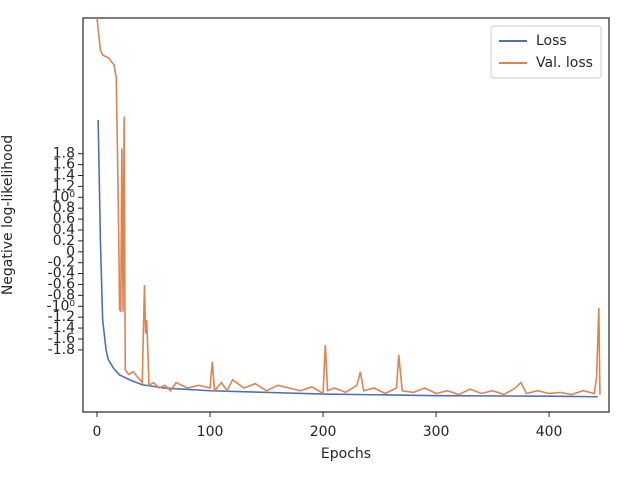 This screenshot has height=480, width=640. I want to click on y-tick-label: 0.8, so click(64, 208).